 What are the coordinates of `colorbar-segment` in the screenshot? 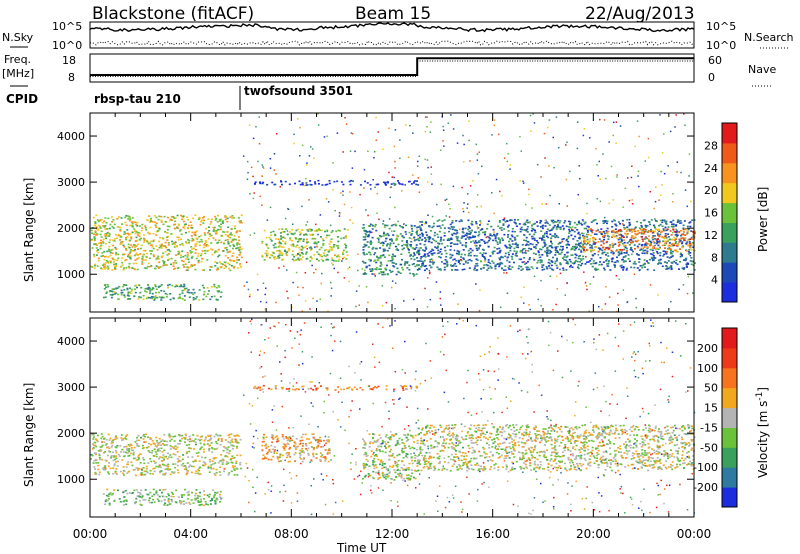 It's located at (729, 193).